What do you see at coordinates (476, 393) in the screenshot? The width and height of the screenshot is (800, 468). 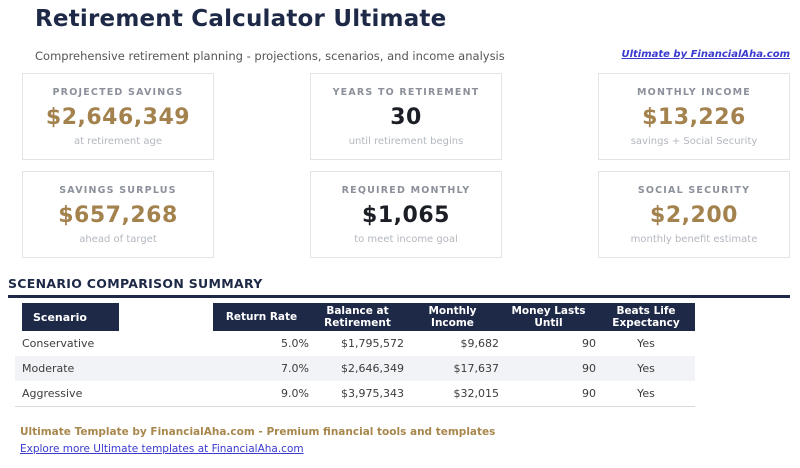 I see `cell-monthly-income: $32,015` at bounding box center [476, 393].